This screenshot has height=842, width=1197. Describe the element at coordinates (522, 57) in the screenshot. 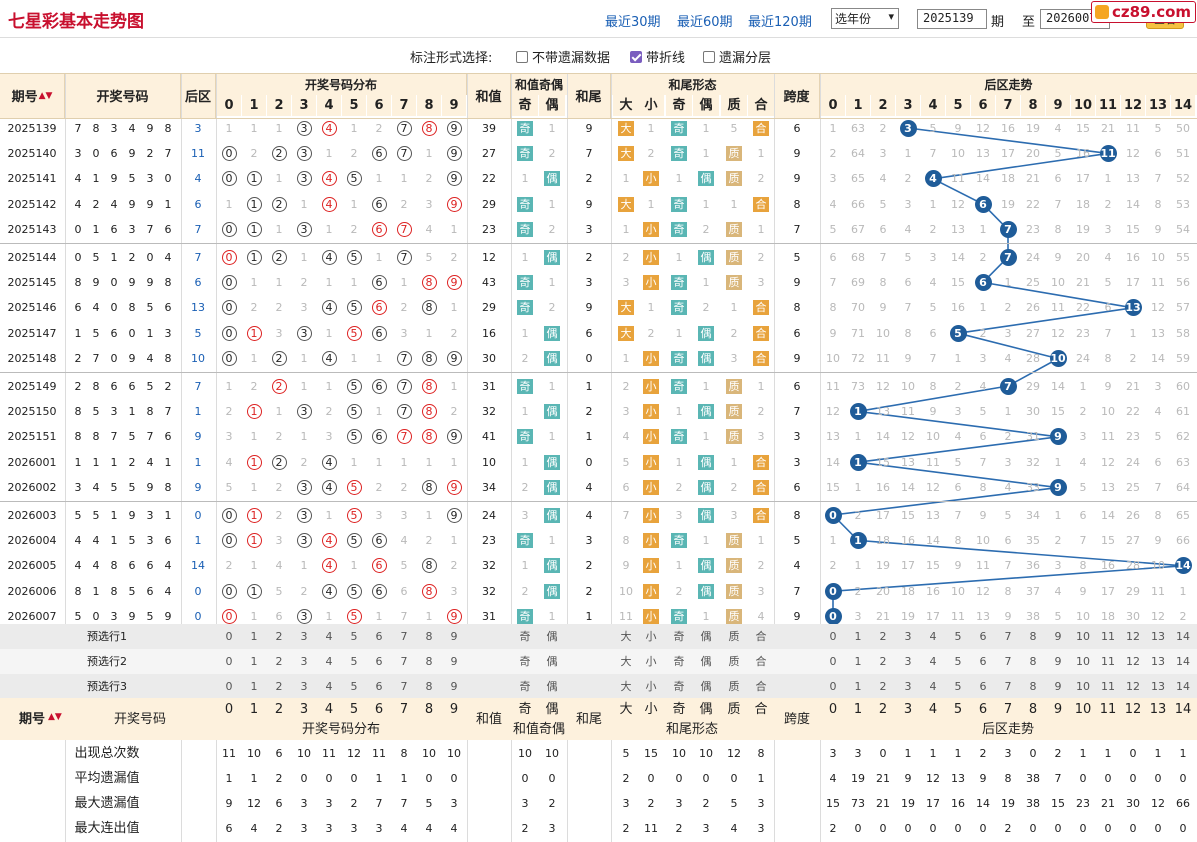

I see `checkbox-no-missing` at that location.